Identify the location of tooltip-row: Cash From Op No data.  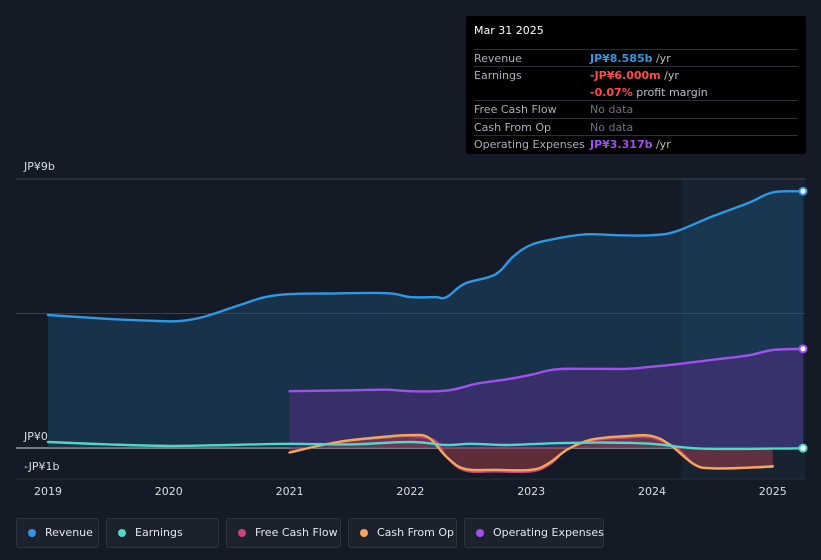
(636, 127).